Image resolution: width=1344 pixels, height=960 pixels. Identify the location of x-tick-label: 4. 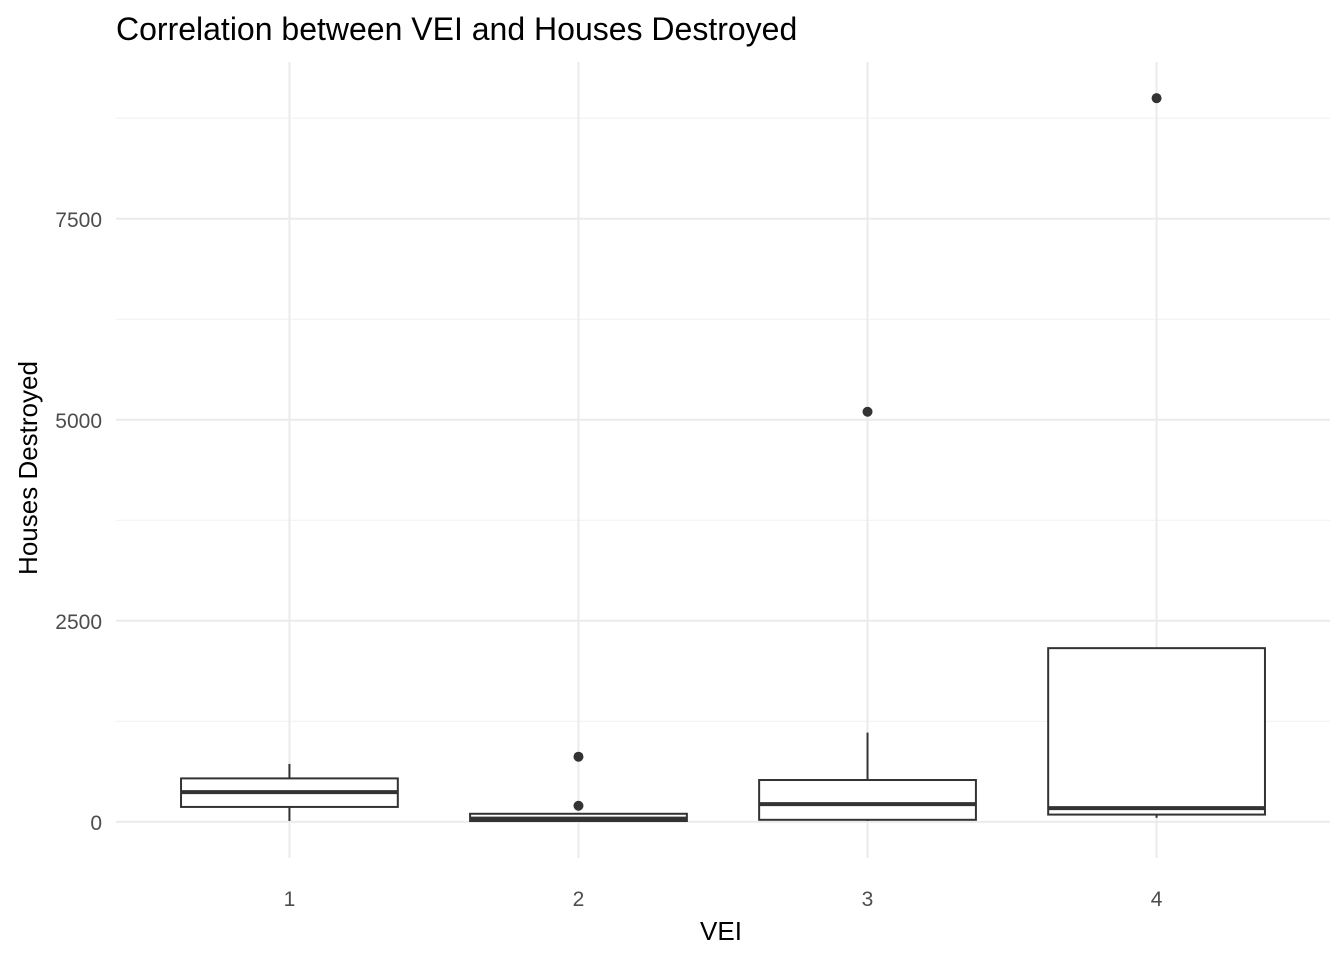
(1157, 899).